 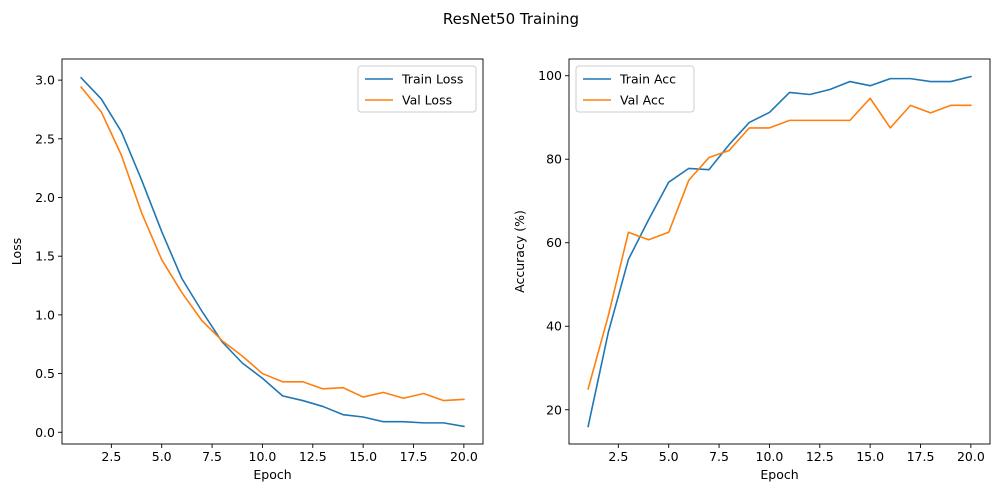 What do you see at coordinates (618, 456) in the screenshot?
I see `acc-x-tick-label: 2.5` at bounding box center [618, 456].